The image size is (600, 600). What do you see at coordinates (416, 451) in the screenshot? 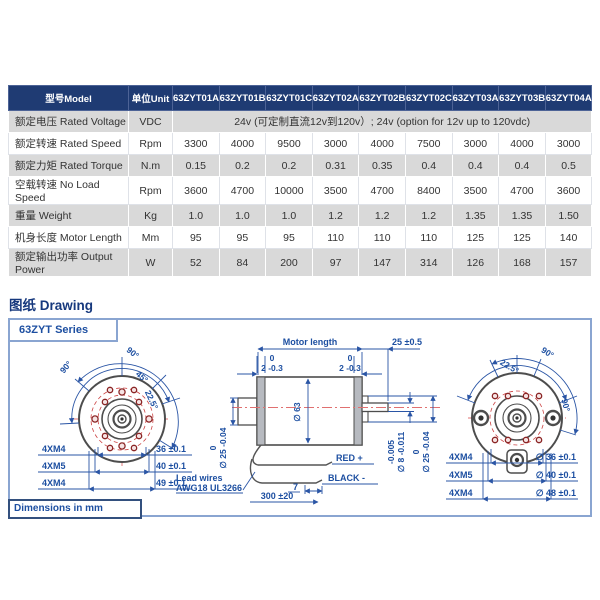
I see `right-boss-tol-top: 0` at bounding box center [416, 451].